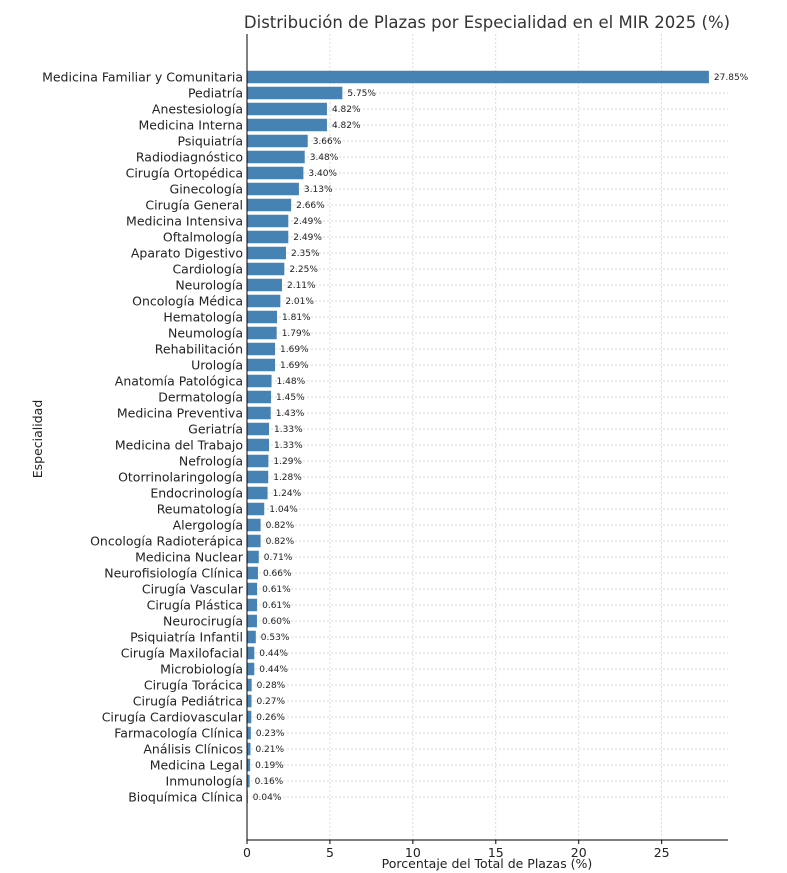 This screenshot has width=787, height=873. What do you see at coordinates (196, 765) in the screenshot?
I see `category-label: Medicina Legal` at bounding box center [196, 765].